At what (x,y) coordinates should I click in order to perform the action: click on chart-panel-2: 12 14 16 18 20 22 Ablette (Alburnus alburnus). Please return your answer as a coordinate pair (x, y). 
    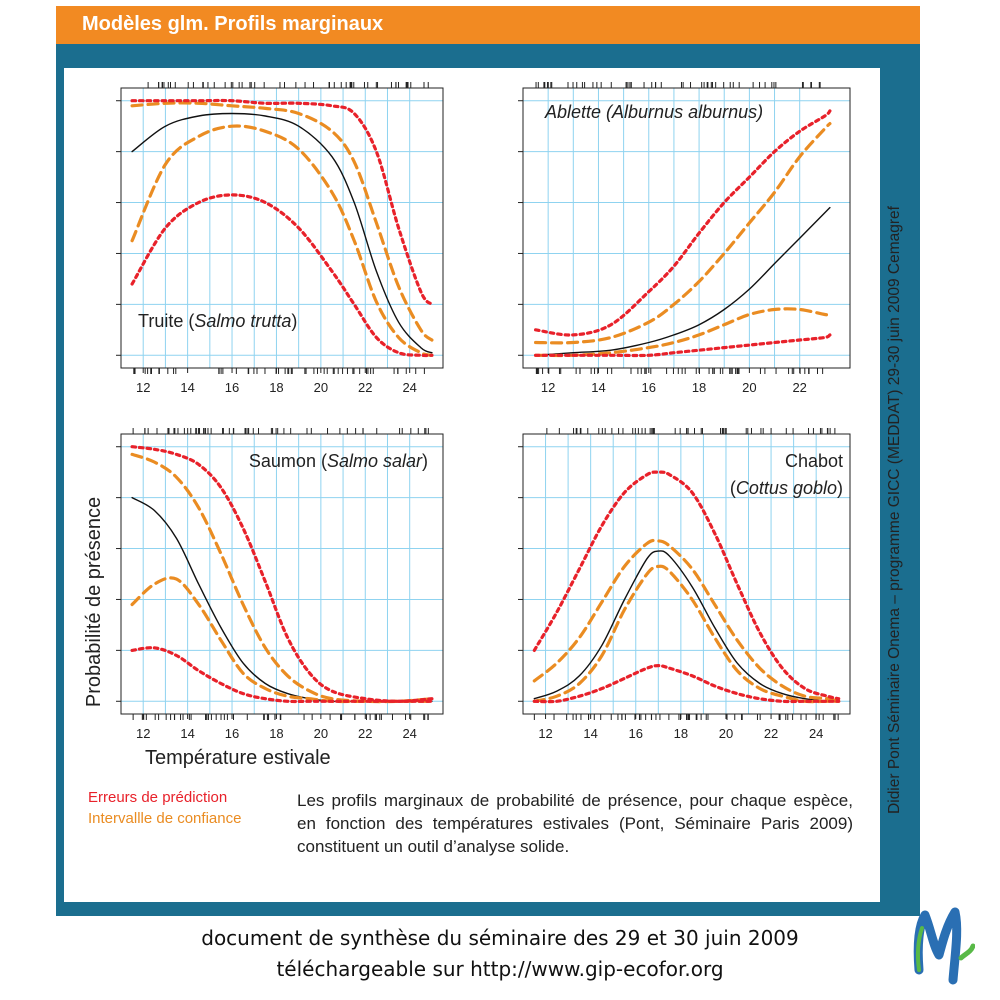
    Looking at the image, I should click on (684, 238).